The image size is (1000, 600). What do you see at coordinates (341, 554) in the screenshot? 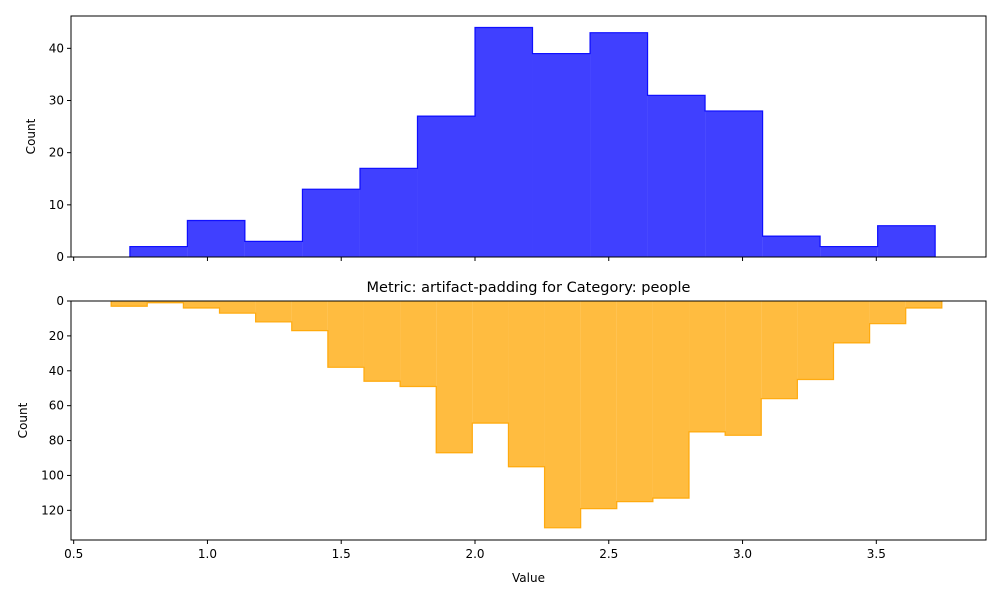
I see `x-tick-label: 1.5` at bounding box center [341, 554].